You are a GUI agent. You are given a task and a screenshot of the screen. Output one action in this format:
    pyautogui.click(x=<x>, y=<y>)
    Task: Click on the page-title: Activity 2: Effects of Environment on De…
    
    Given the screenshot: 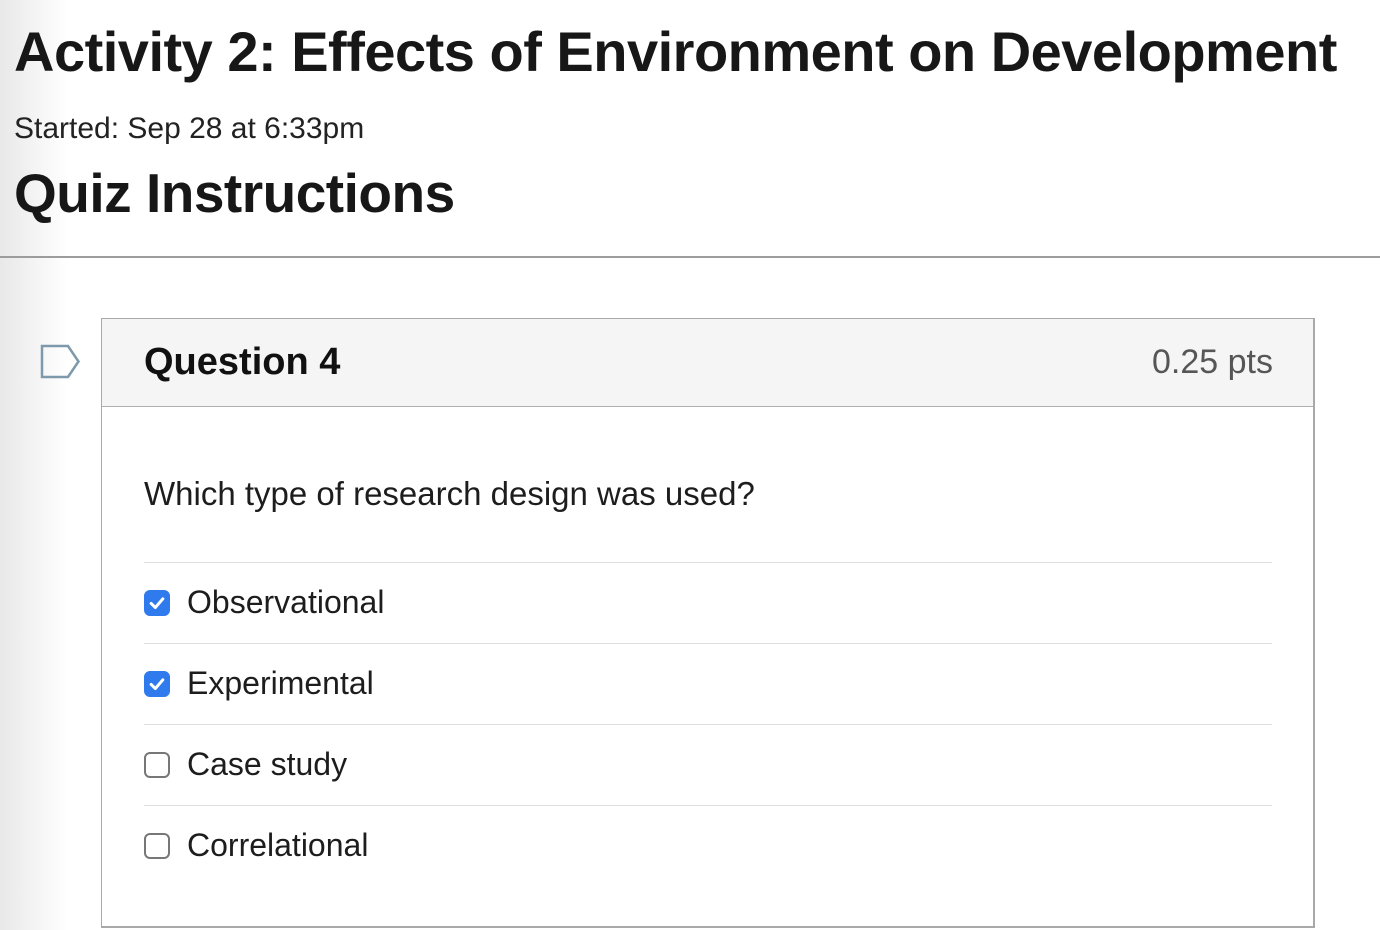 What is the action you would take?
    pyautogui.click(x=675, y=51)
    